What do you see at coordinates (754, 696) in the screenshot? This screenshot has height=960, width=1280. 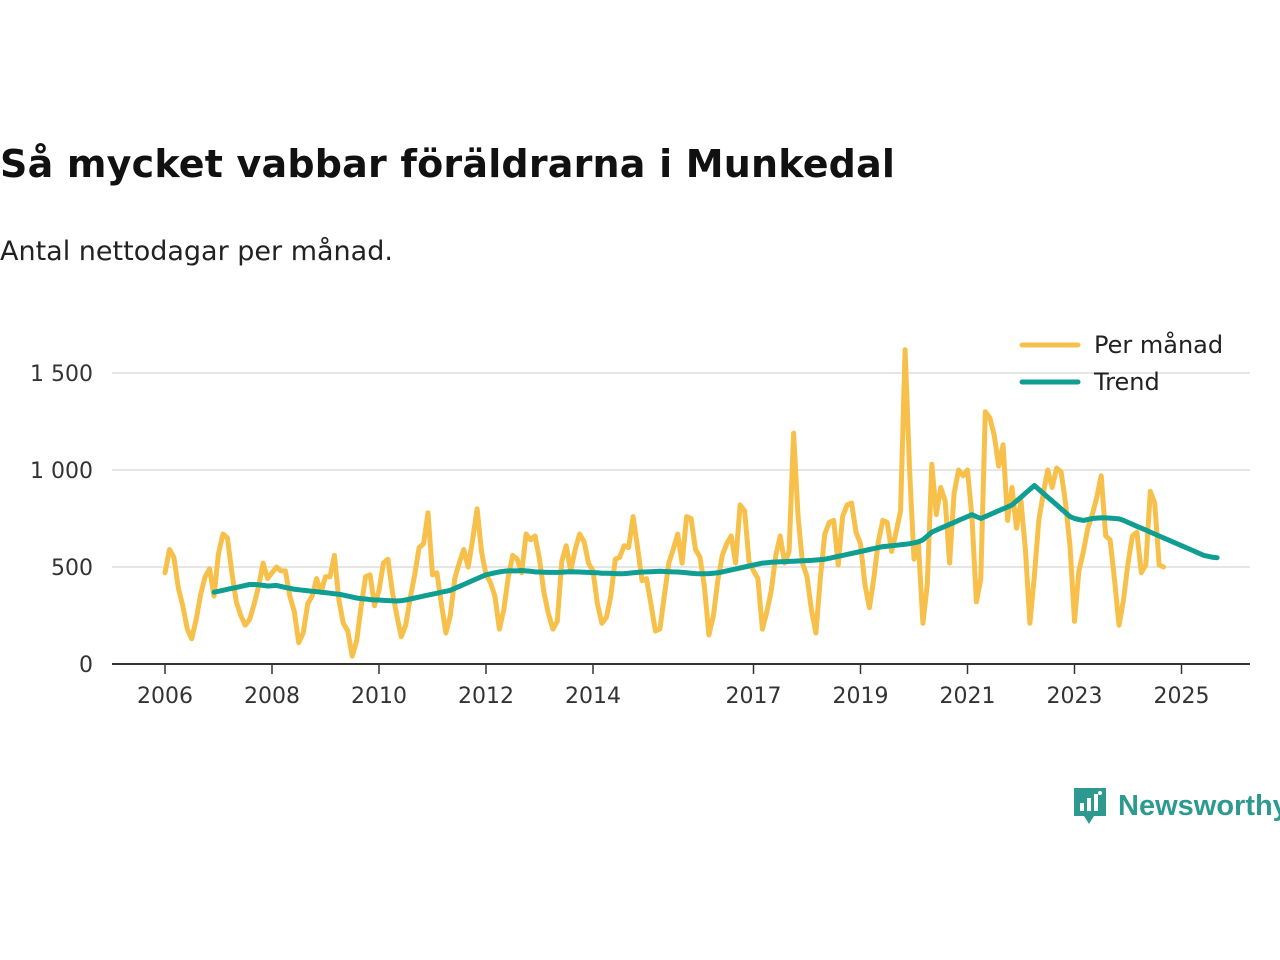 I see `x-tick-label: 2017` at bounding box center [754, 696].